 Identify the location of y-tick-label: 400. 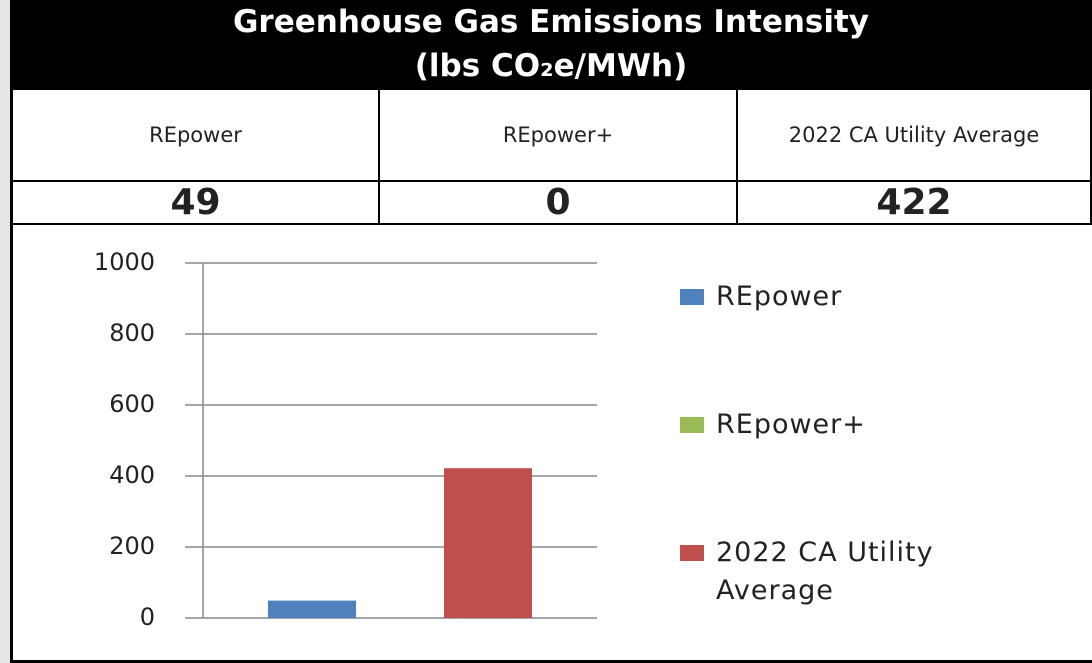
(132, 475).